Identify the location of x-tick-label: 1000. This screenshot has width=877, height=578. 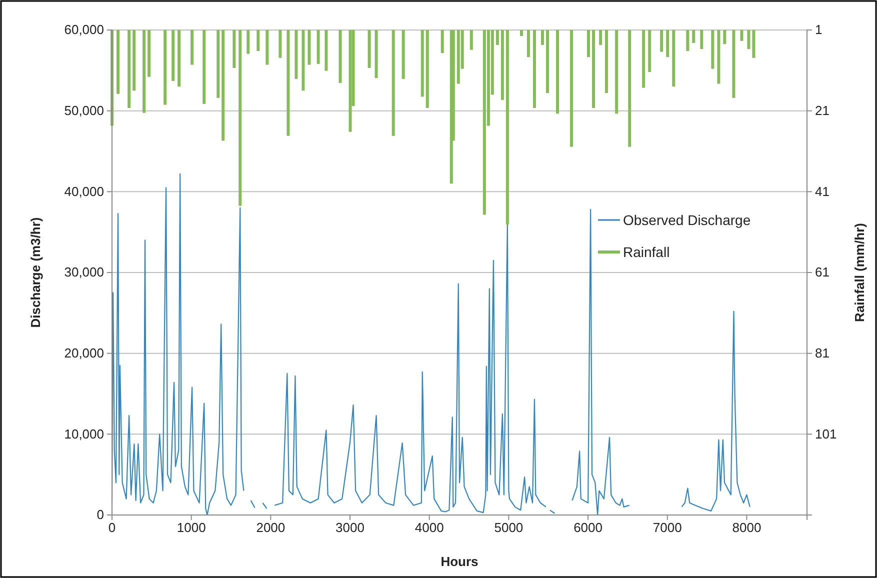
(191, 528).